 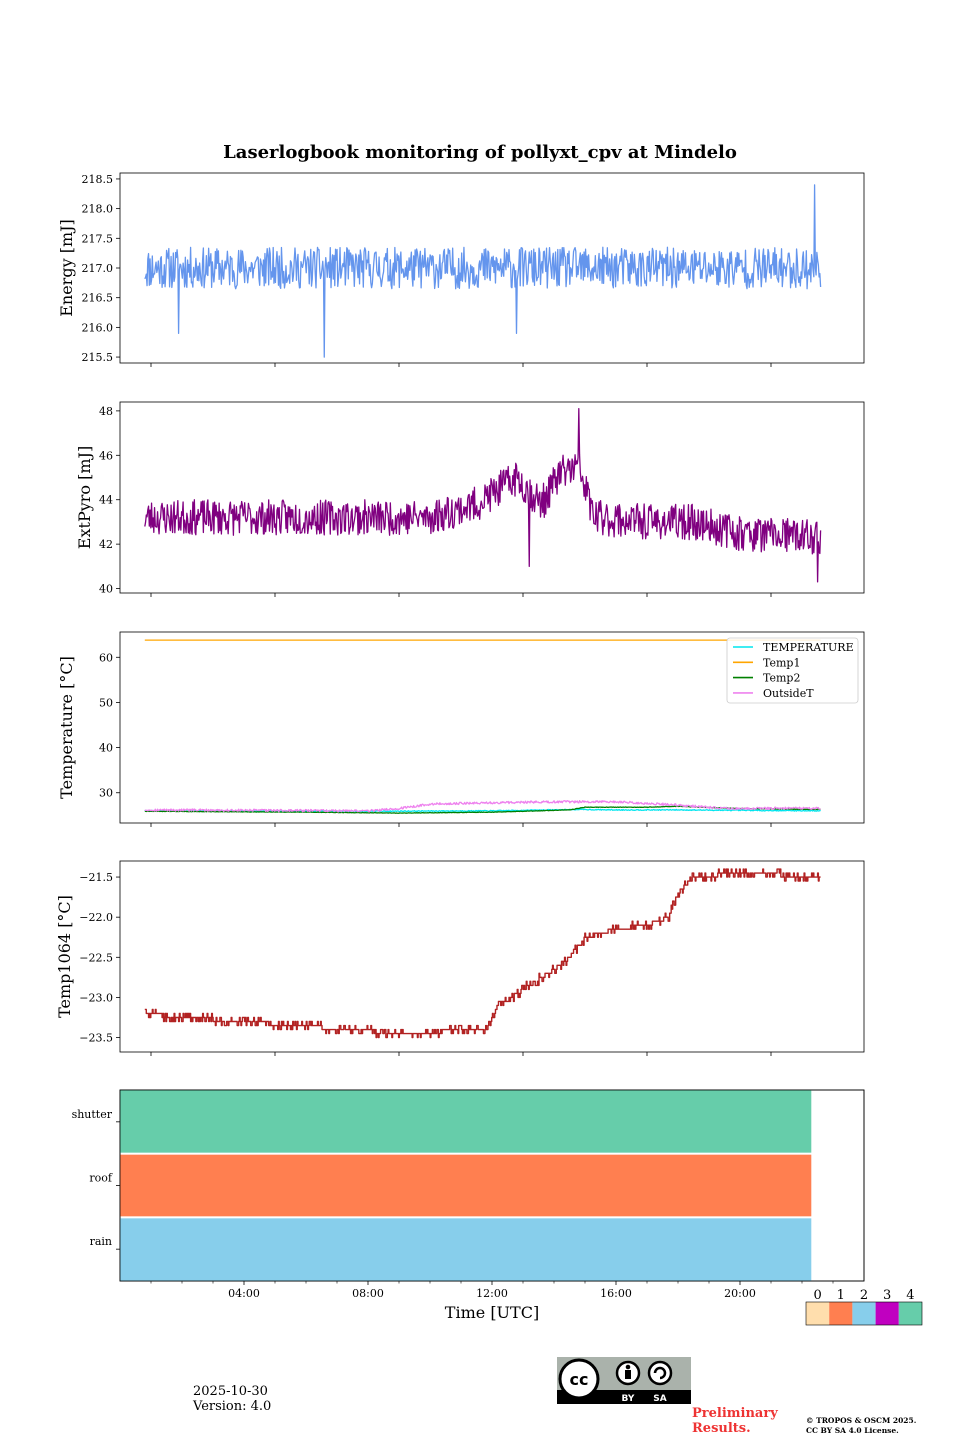 I want to click on y-tick-label: −23.0, so click(x=96, y=997).